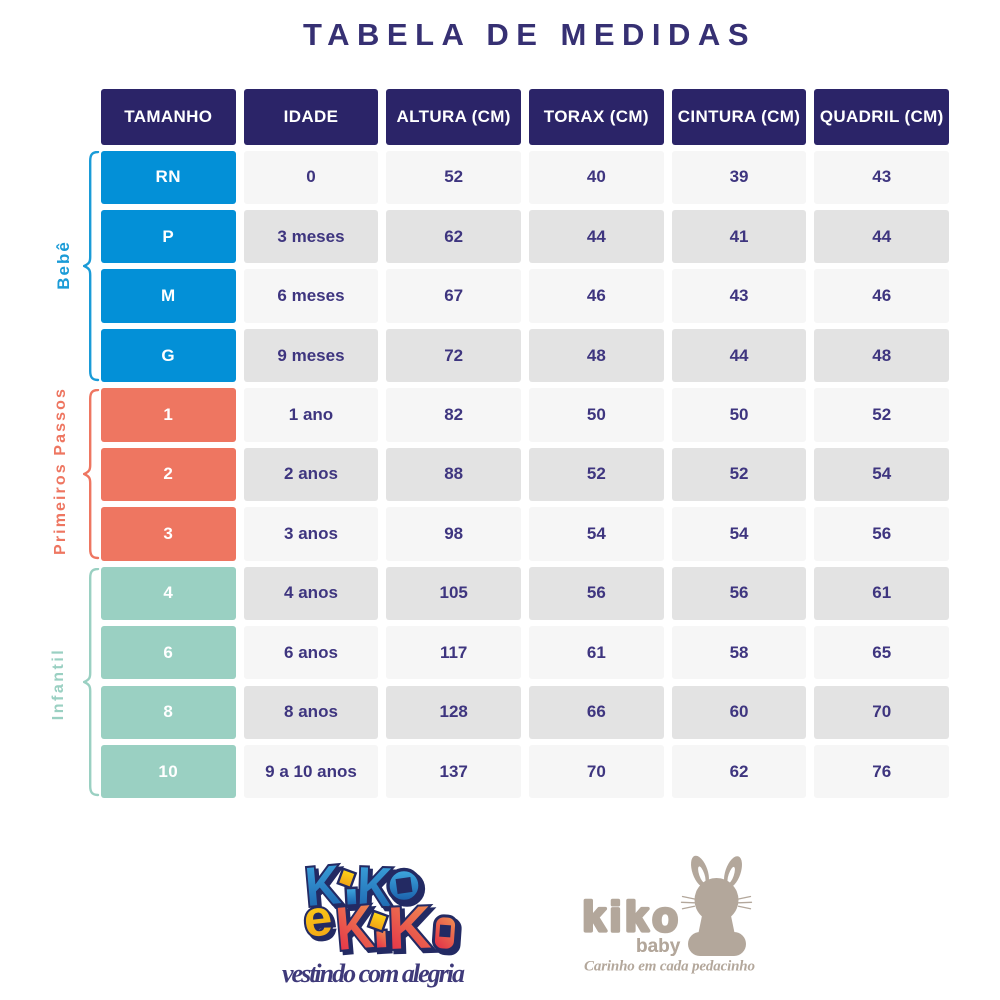 Image resolution: width=1000 pixels, height=1000 pixels. I want to click on svg-text: Carinho em cada pedacinho, so click(669, 967).